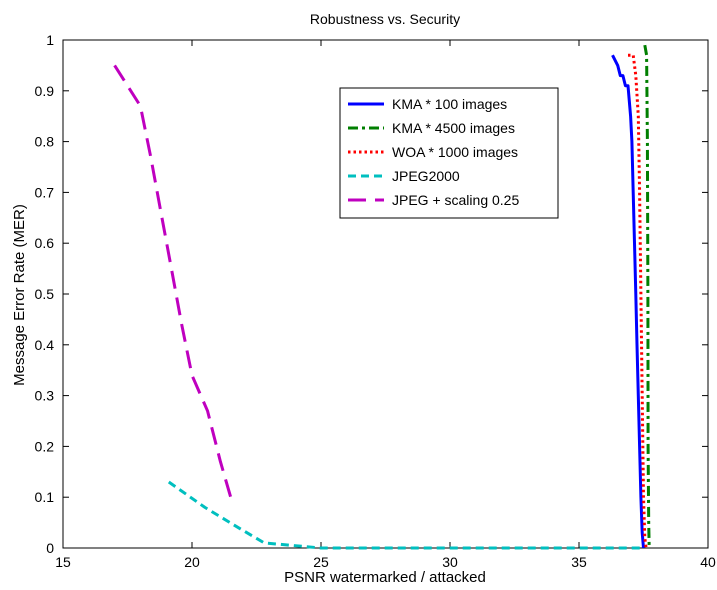 The width and height of the screenshot is (717, 590). I want to click on x-tick-label: 35, so click(579, 562).